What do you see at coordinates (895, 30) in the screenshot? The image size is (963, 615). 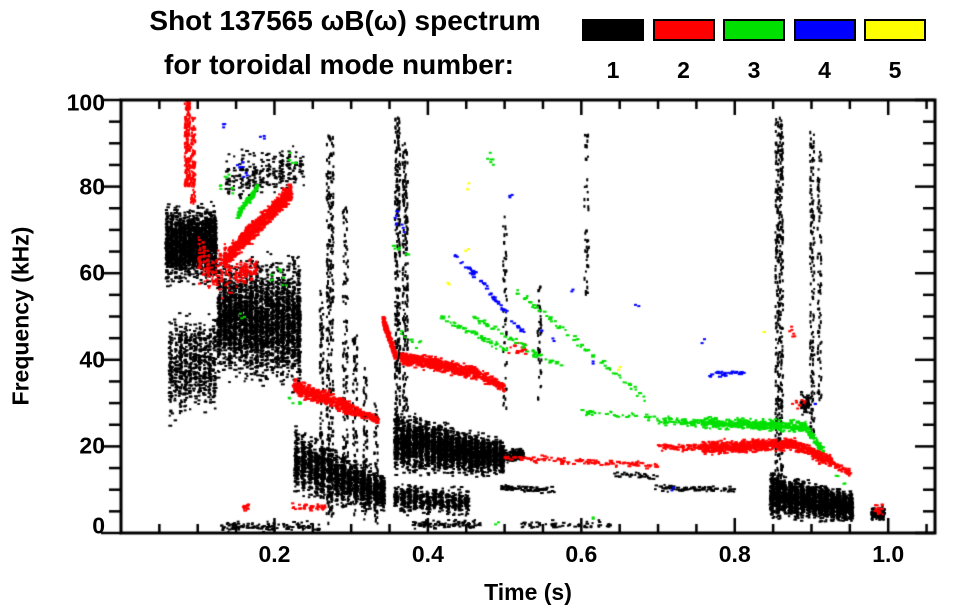 I see `legend-swatch-n5` at bounding box center [895, 30].